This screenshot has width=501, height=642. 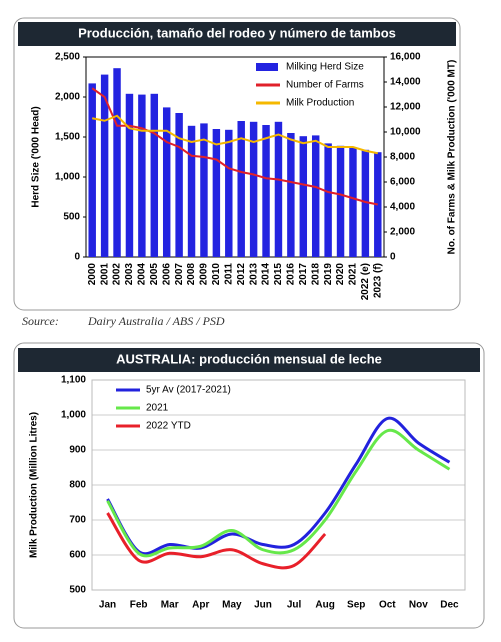 I want to click on x-tick-label: 2005, so click(x=154, y=274).